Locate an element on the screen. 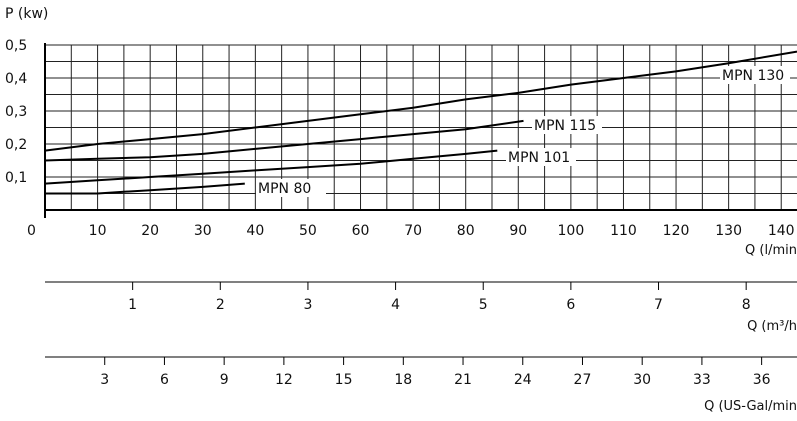 This screenshot has height=421, width=797. x-tick-label: 90 is located at coordinates (518, 231).